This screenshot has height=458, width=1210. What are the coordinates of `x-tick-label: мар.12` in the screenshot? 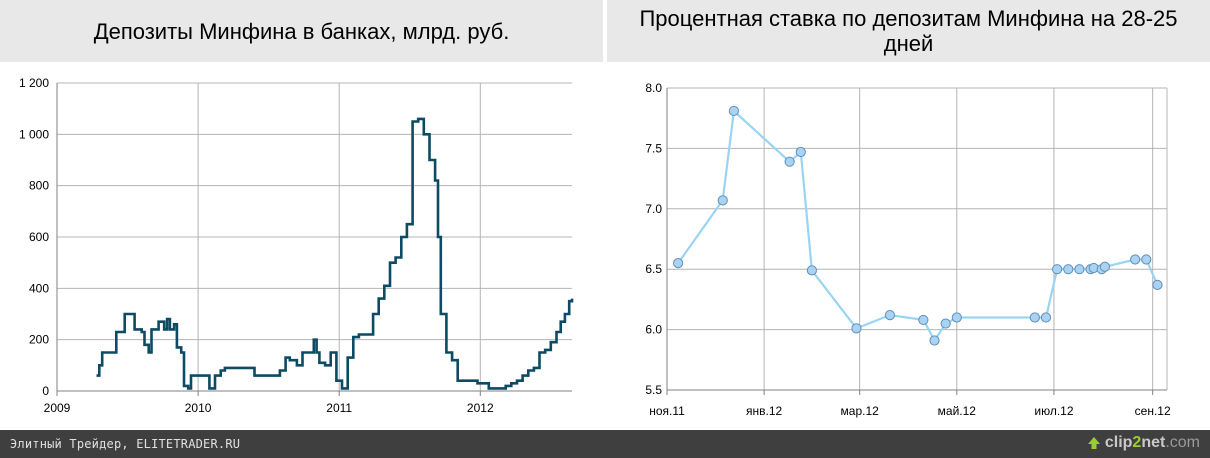 It's located at (860, 411).